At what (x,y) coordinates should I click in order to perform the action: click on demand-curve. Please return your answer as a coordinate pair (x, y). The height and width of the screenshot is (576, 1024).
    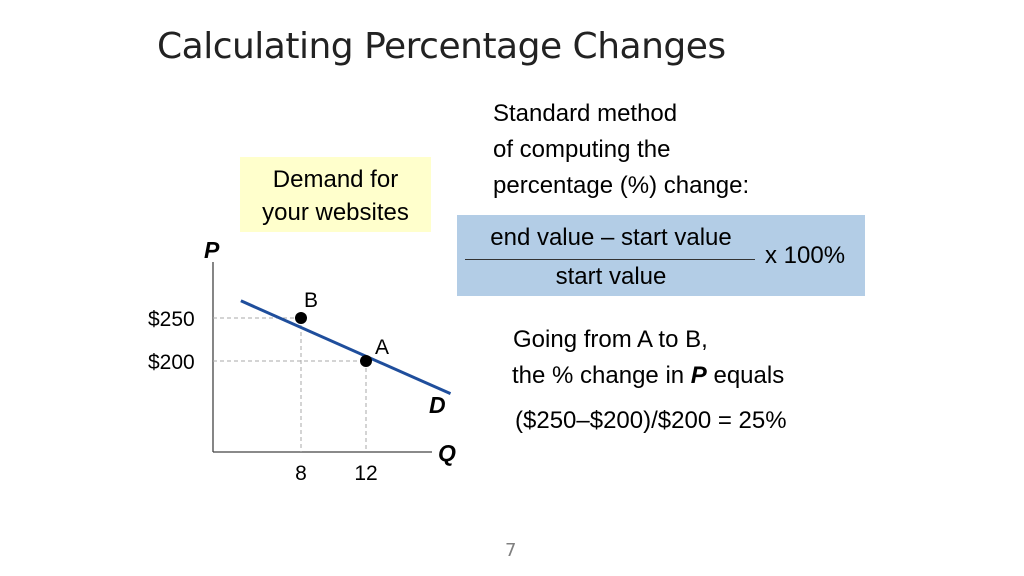
    Looking at the image, I should click on (346, 347).